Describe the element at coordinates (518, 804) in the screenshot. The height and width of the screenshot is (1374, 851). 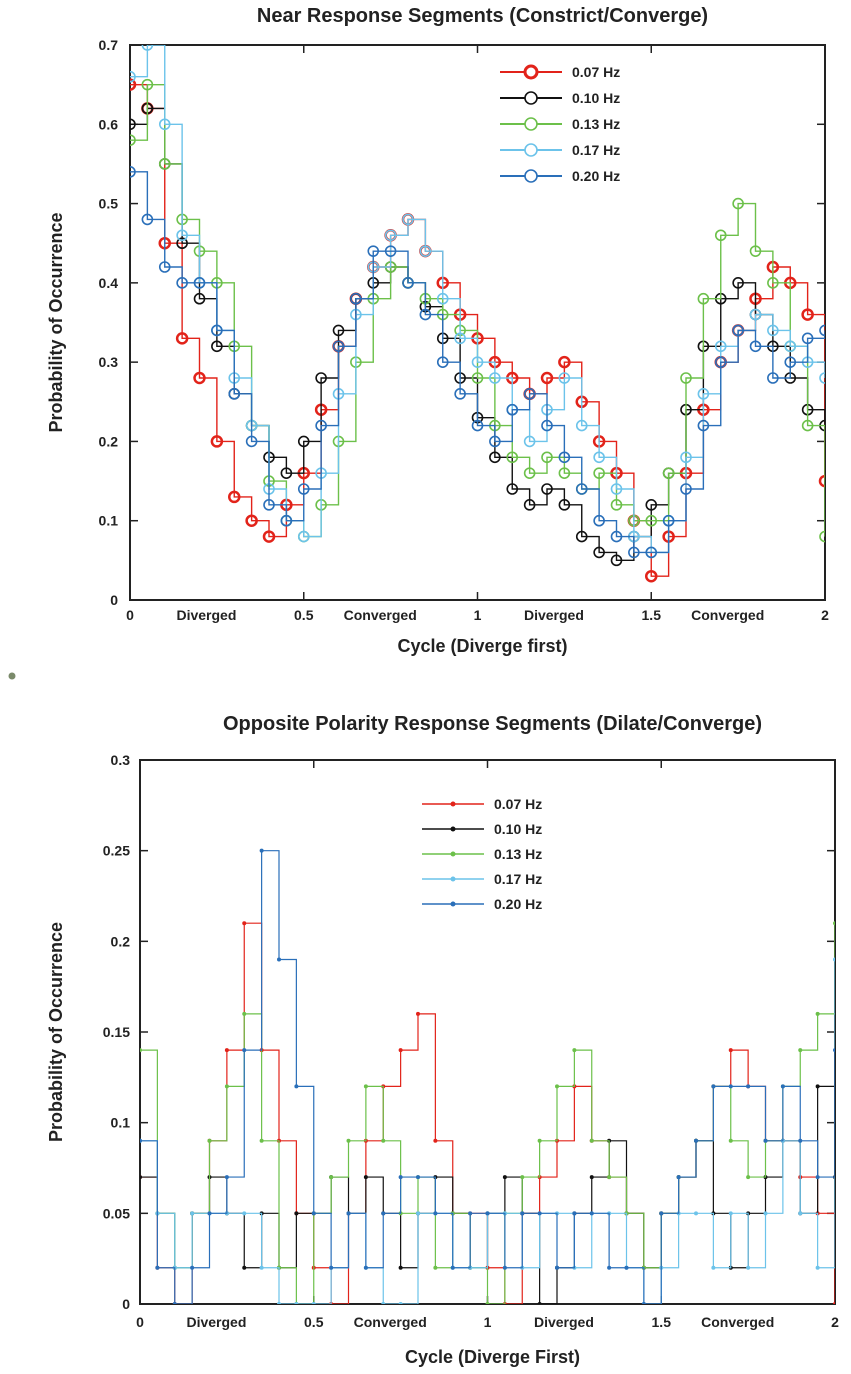
I see `legend-label: 0.07 Hz` at that location.